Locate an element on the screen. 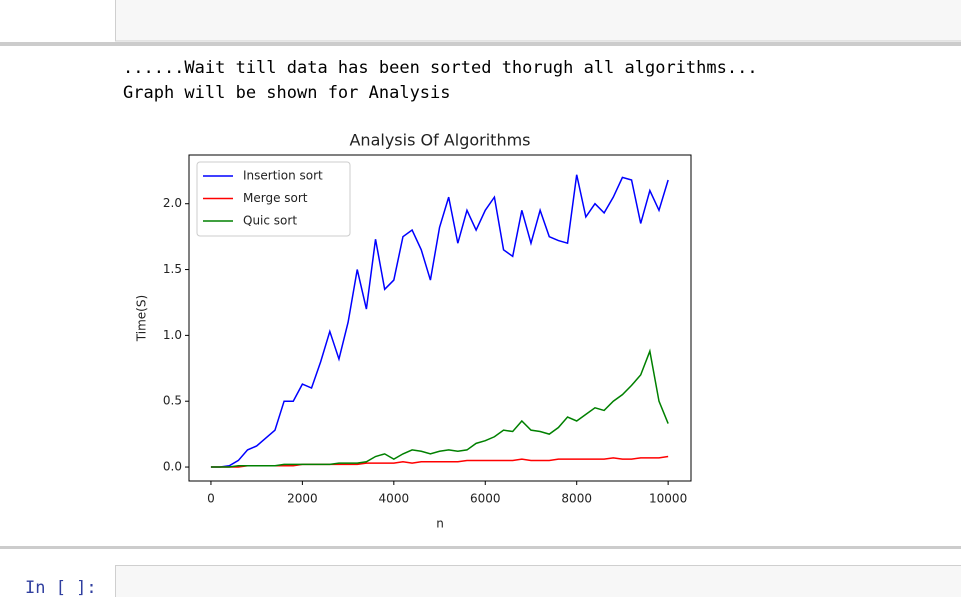  x-axis-label: n is located at coordinates (440, 524).